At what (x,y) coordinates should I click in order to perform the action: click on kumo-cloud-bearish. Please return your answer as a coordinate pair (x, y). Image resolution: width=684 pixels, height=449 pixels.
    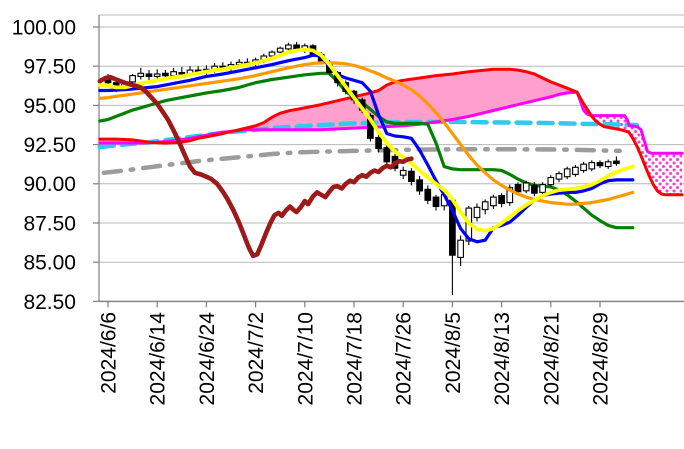
    Looking at the image, I should click on (629, 143).